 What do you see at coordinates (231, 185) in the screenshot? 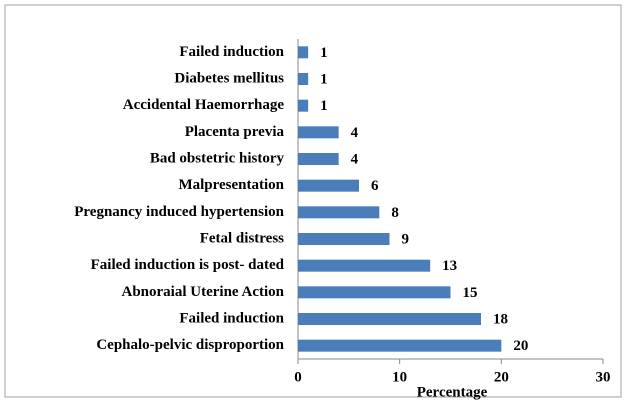
I see `y-tick-label: Malpresentation` at bounding box center [231, 185].